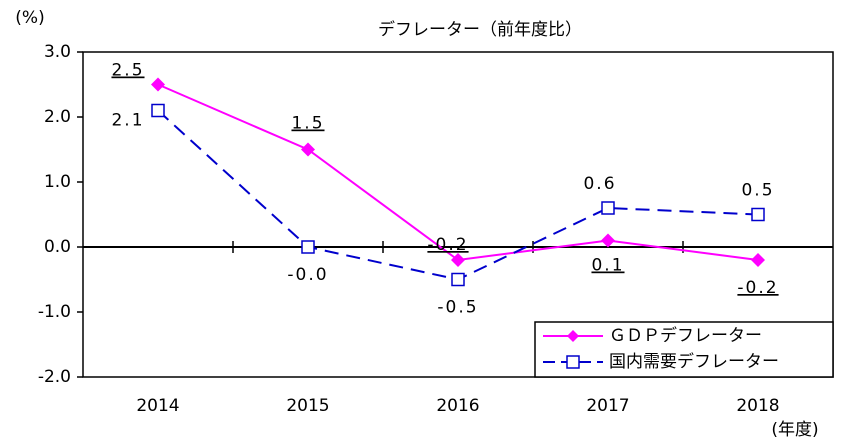 Image resolution: width=846 pixels, height=444 pixels. I want to click on data-label: 0.6, so click(599, 184).